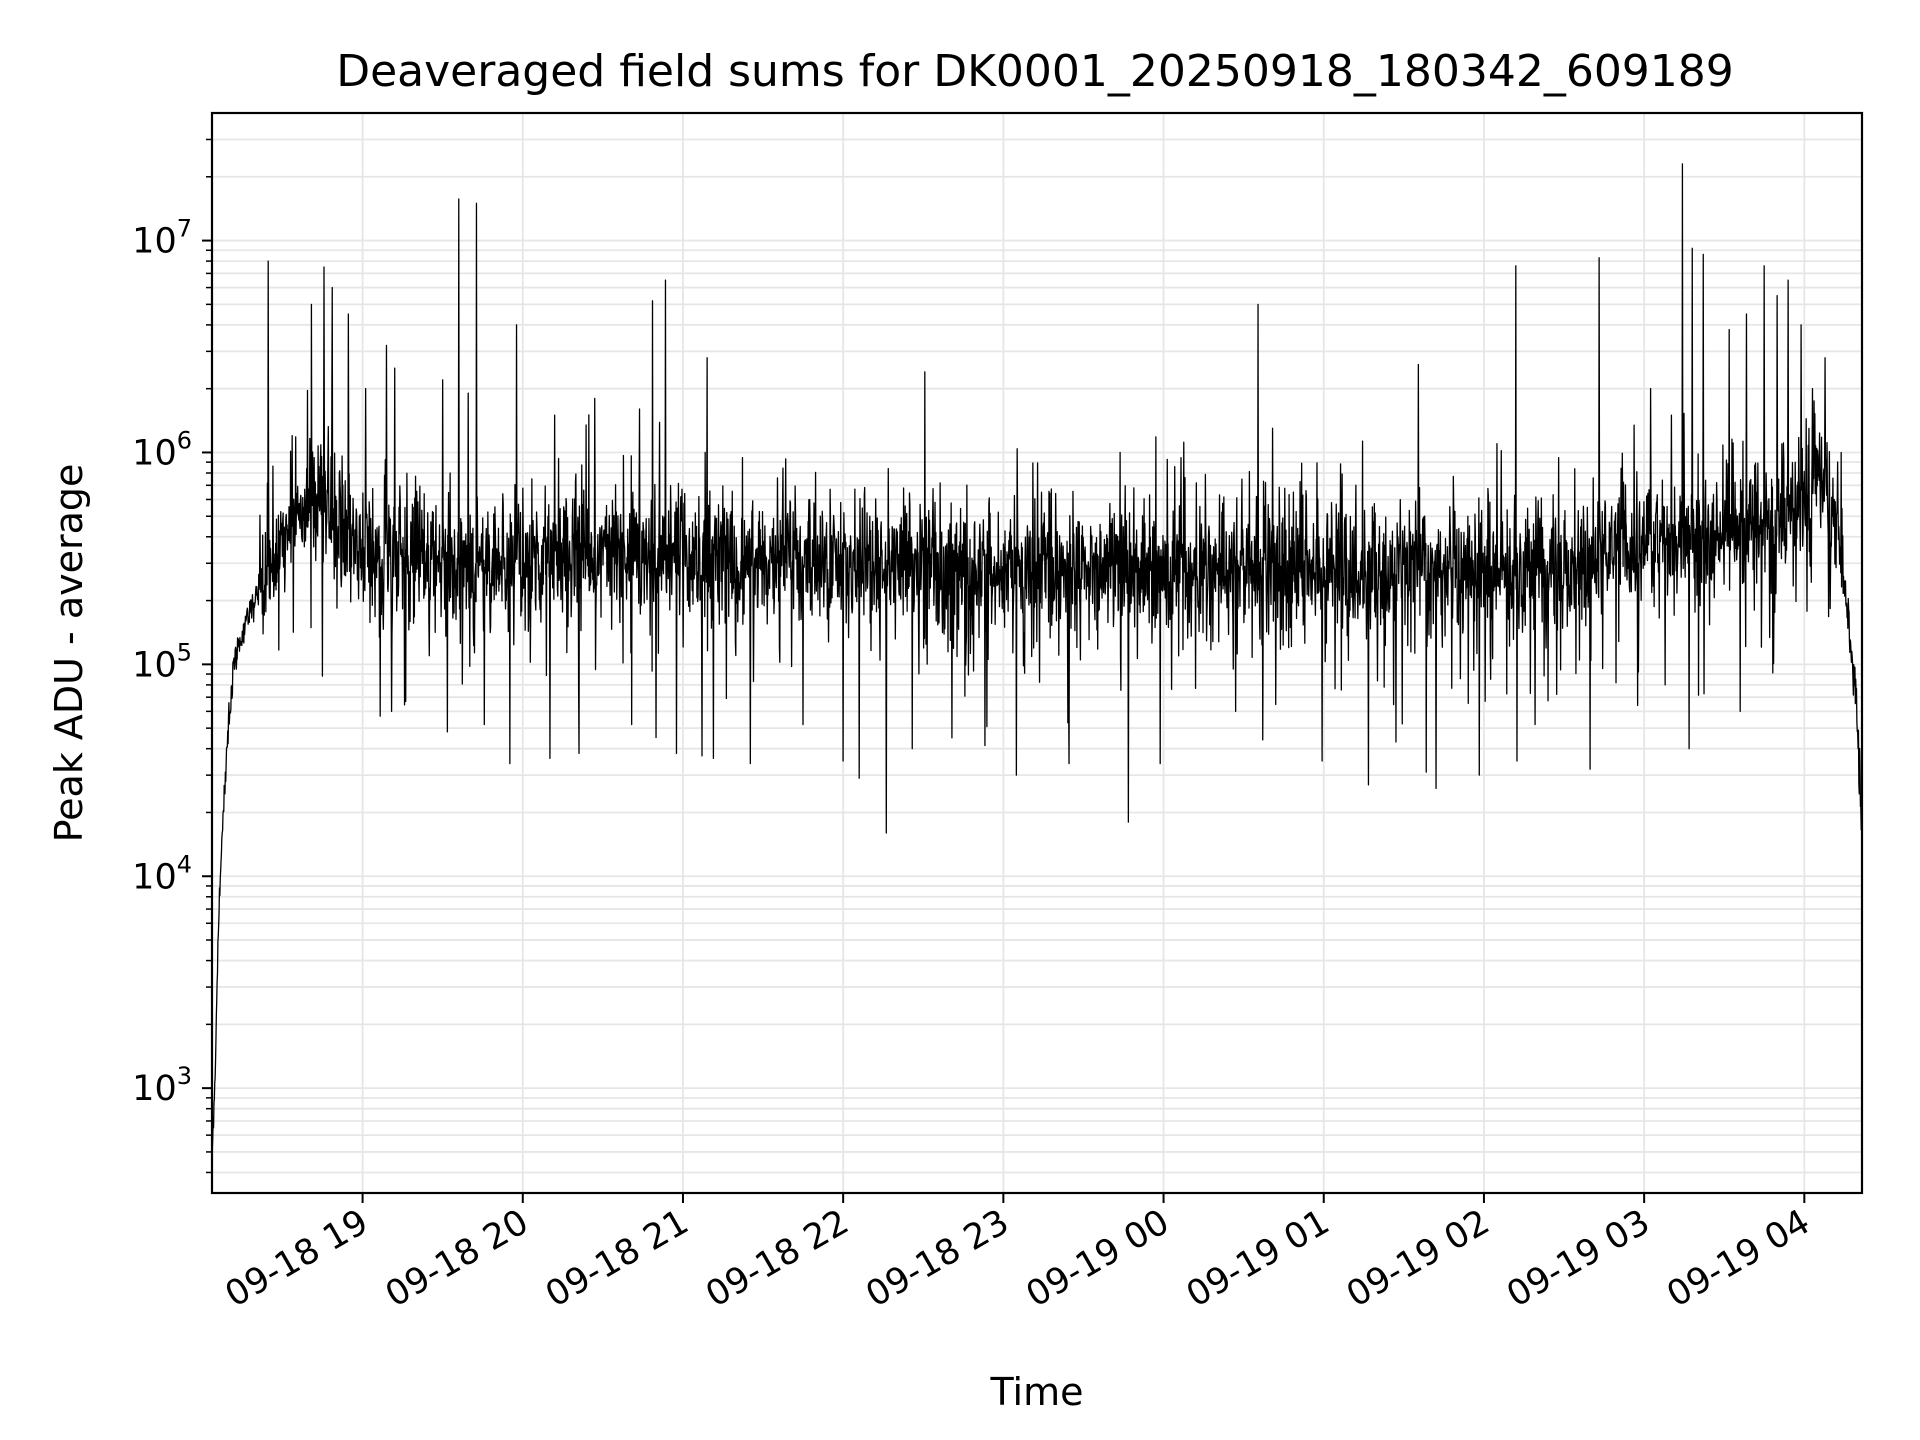 The image size is (1920, 1440). I want to click on y-tick-label: 10³, so click(162, 1085).